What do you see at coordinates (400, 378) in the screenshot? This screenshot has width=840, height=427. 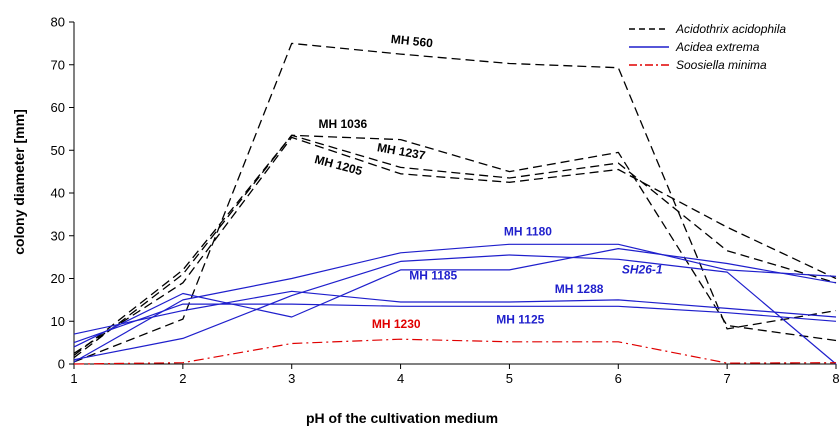 I see `x-tick-label: 4` at bounding box center [400, 378].